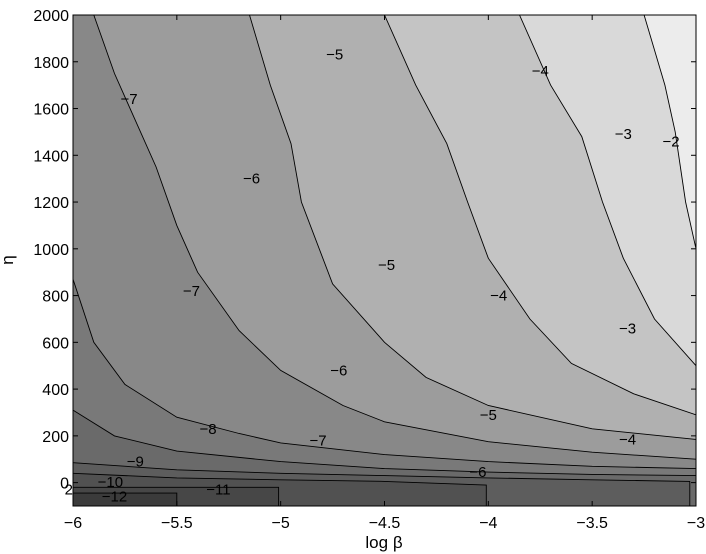 The width and height of the screenshot is (706, 554). I want to click on contour-label: −11, so click(218, 490).